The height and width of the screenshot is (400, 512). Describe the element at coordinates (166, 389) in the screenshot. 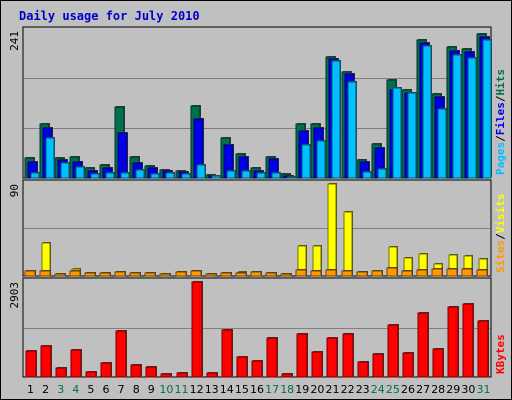

I see `x-tick-label-day-10: 10` at that location.